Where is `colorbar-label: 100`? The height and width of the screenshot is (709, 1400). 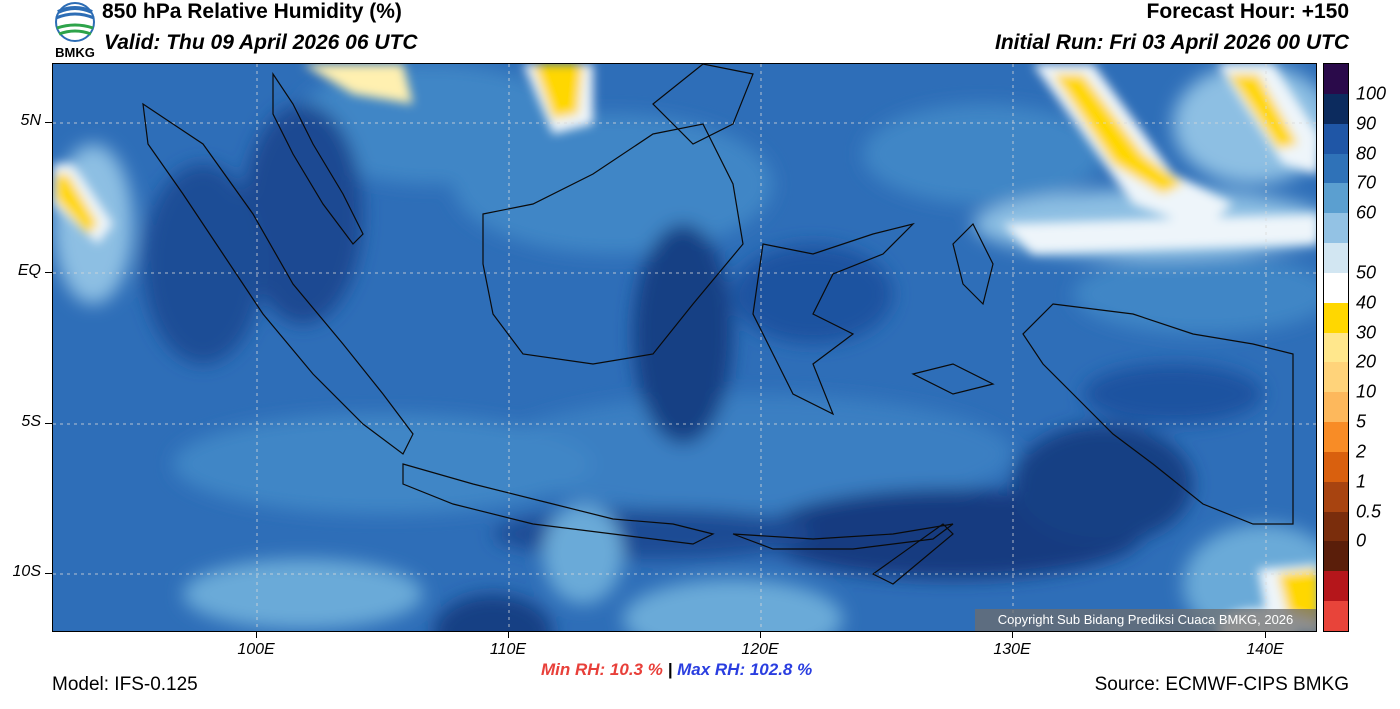
colorbar-label: 100 is located at coordinates (1371, 93).